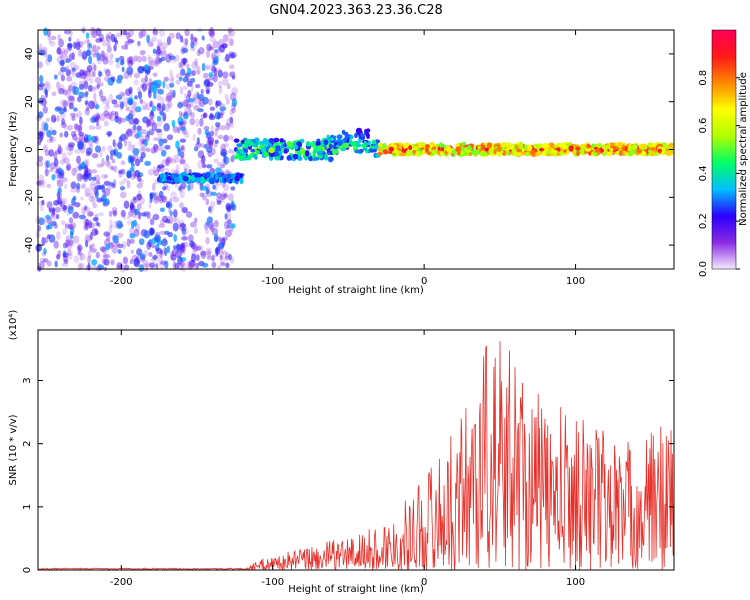 The width and height of the screenshot is (750, 600). Describe the element at coordinates (29, 245) in the screenshot. I see `spectrogram-y-tick-label: -40` at that location.